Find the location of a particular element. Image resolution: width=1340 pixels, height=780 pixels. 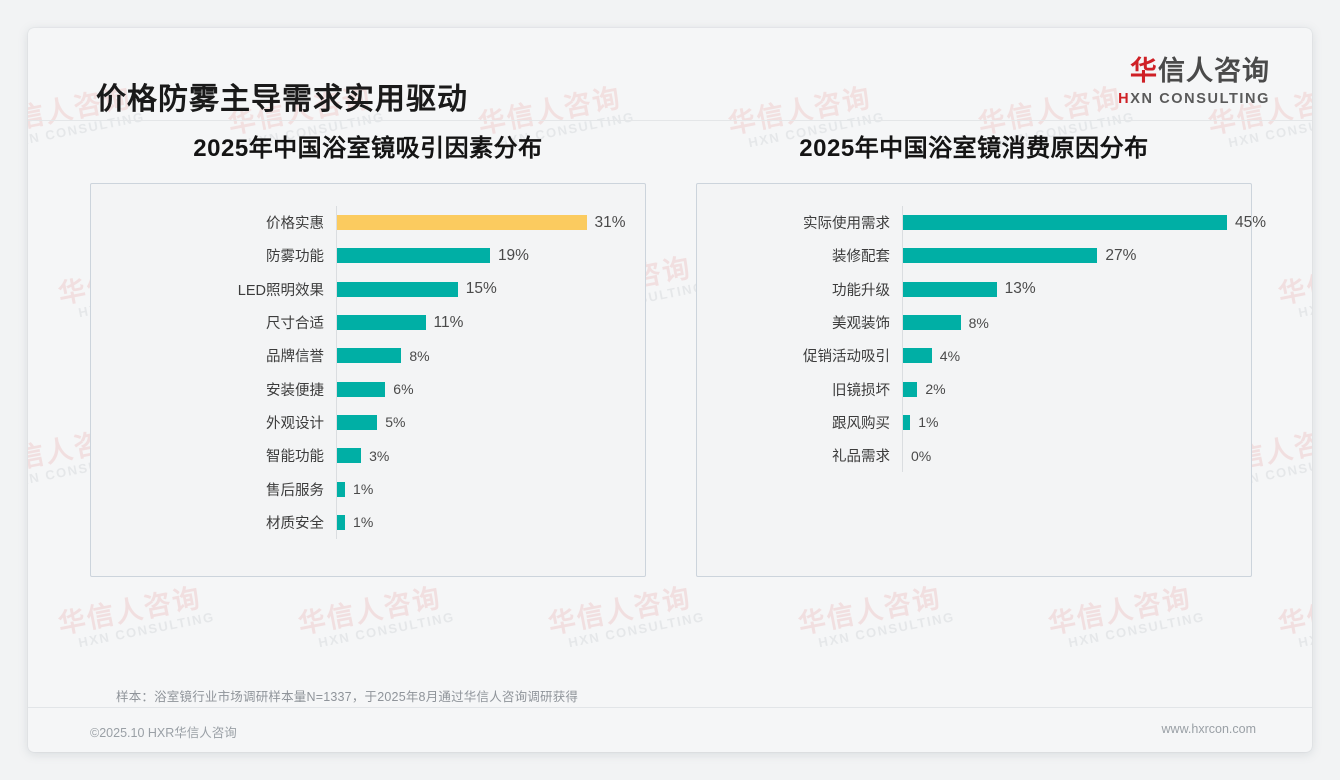

chart-row: 尺寸合适 11% is located at coordinates (368, 322).